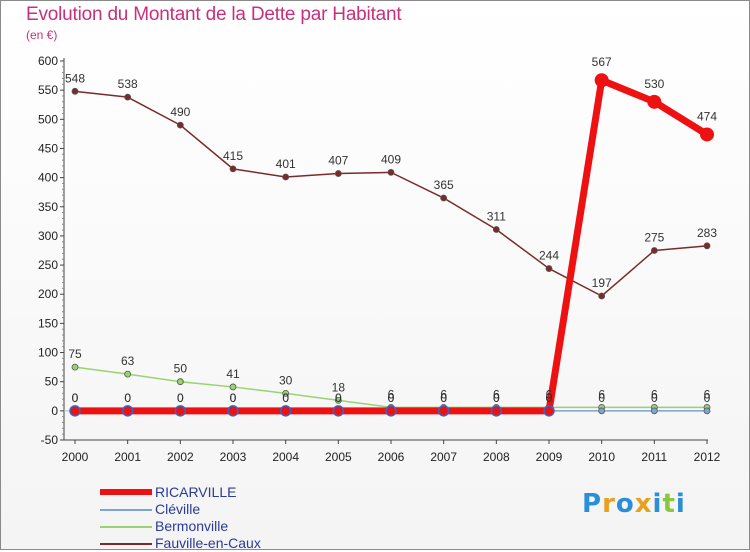 This screenshot has height=552, width=750. What do you see at coordinates (233, 374) in the screenshot?
I see `data-label-bermonville: 41` at bounding box center [233, 374].